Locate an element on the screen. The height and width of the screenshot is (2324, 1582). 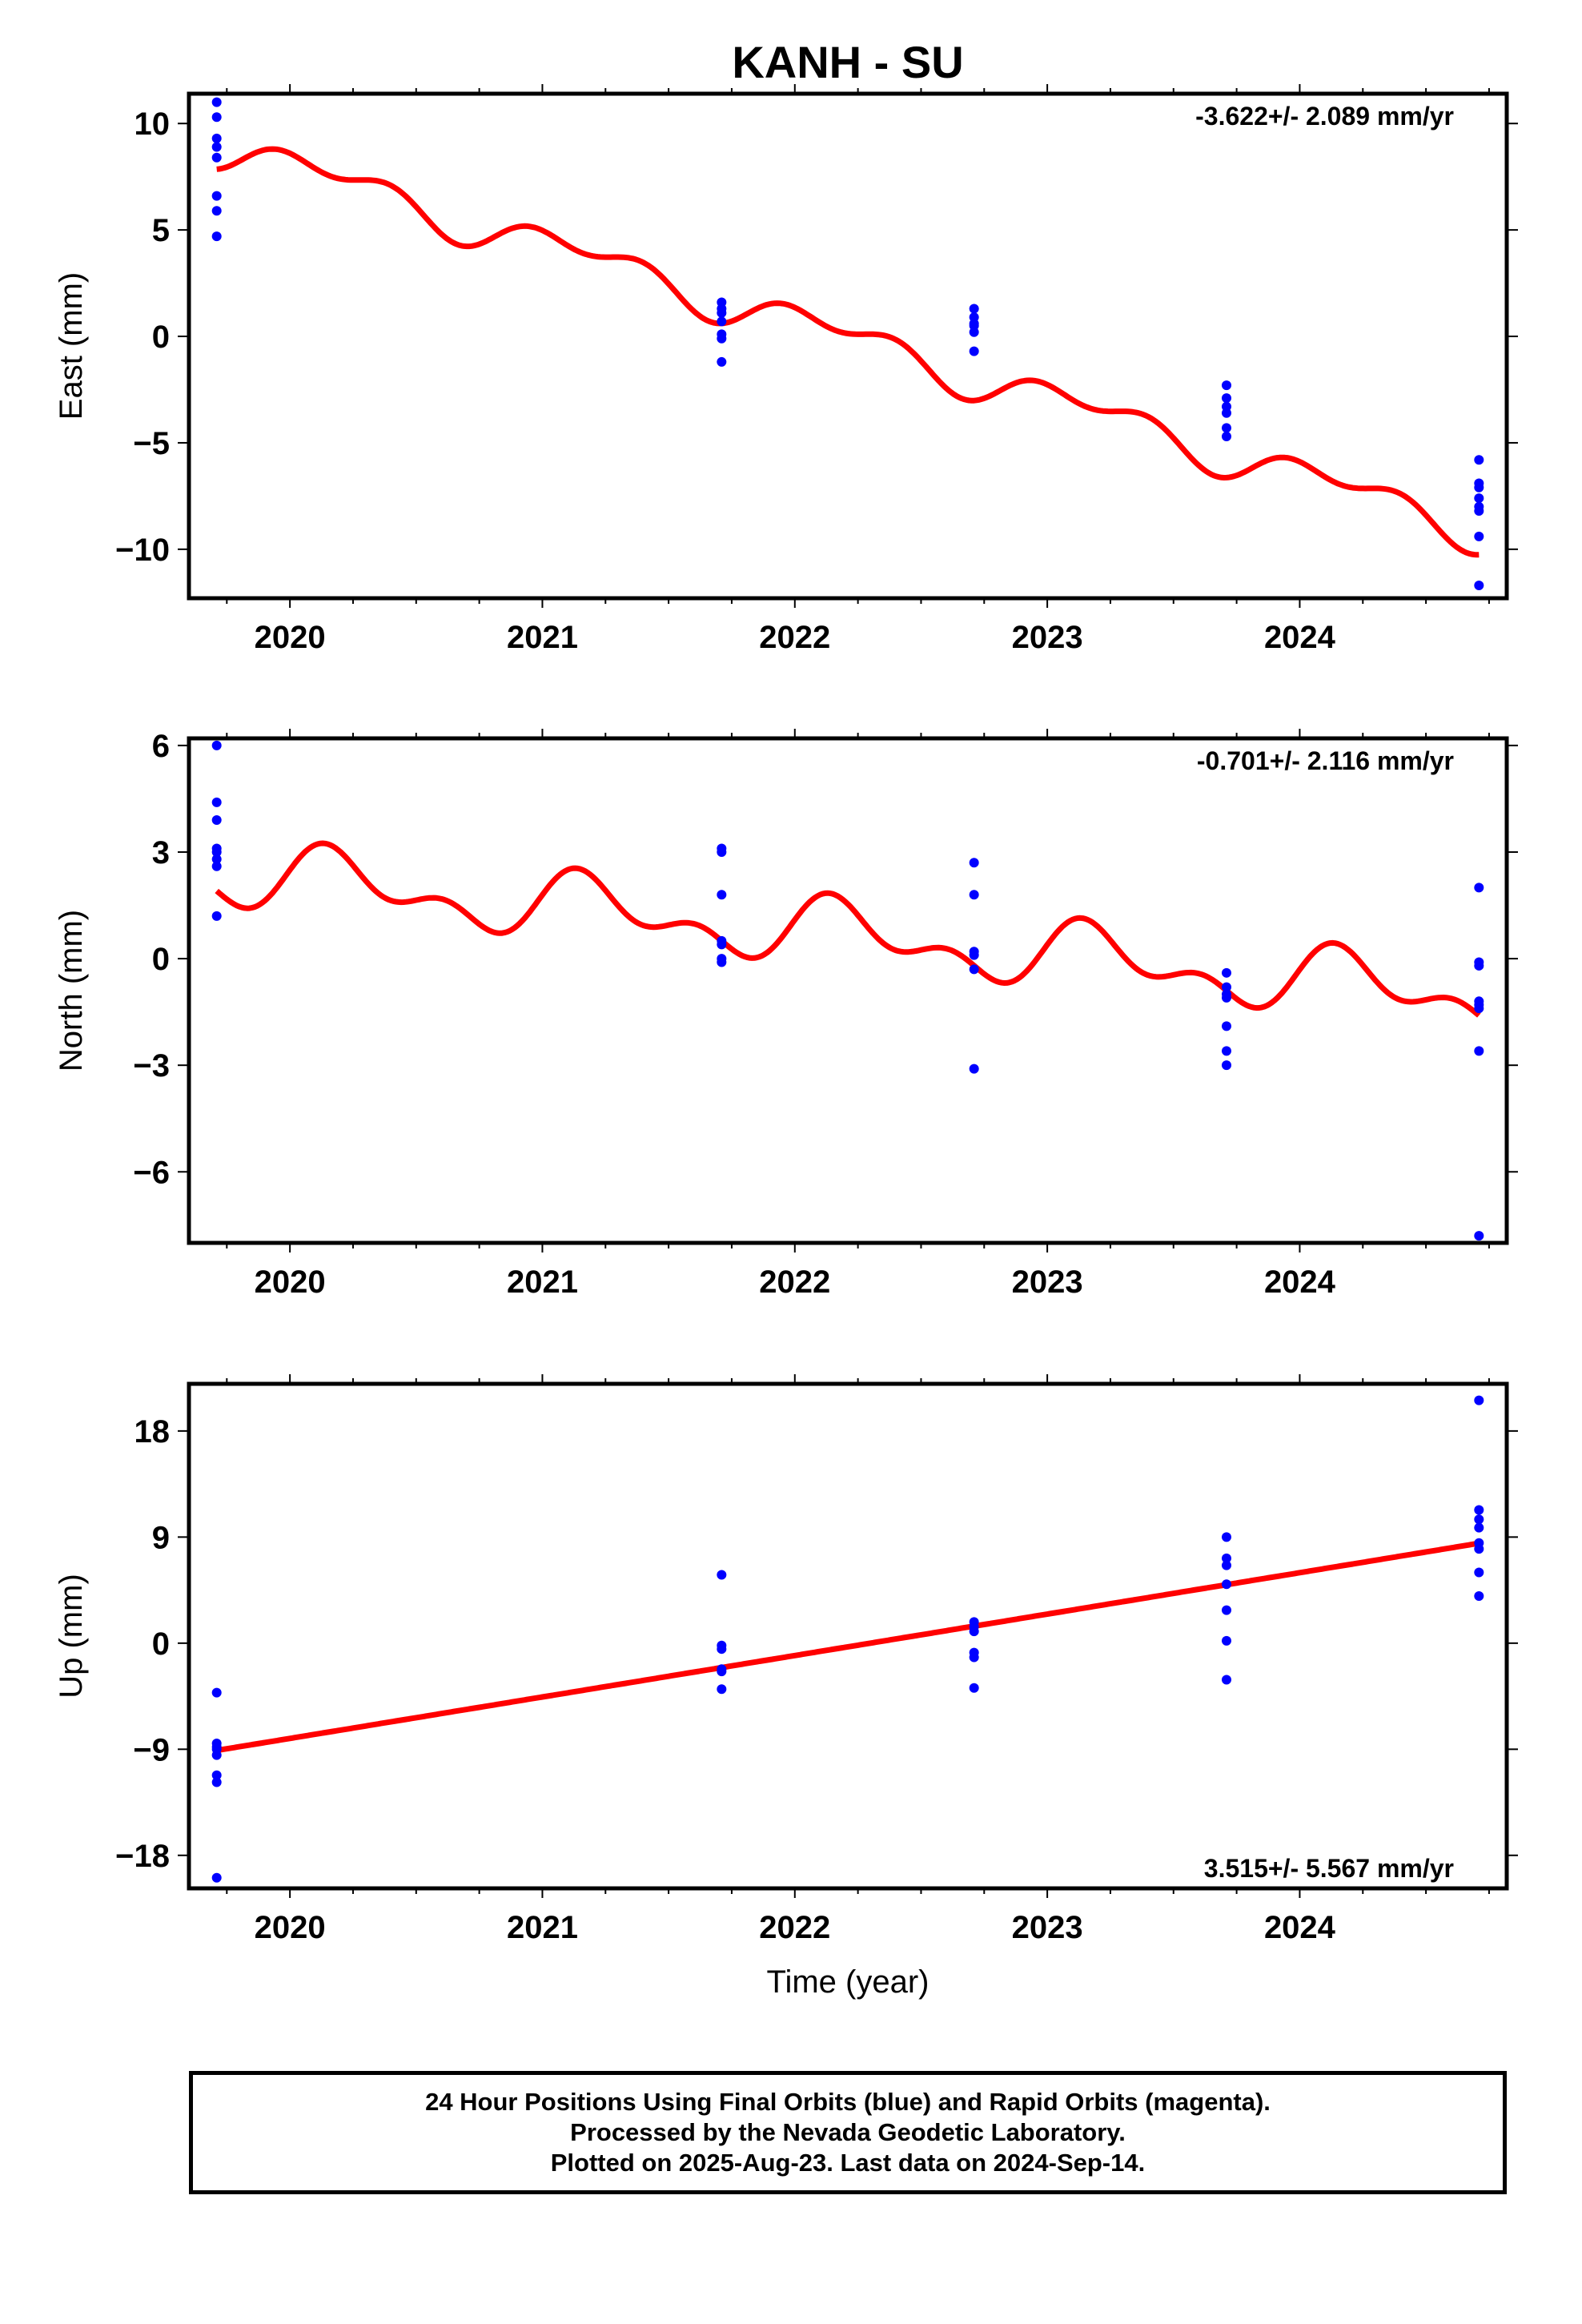
east-y-tick-label: −5 is located at coordinates (151, 443).